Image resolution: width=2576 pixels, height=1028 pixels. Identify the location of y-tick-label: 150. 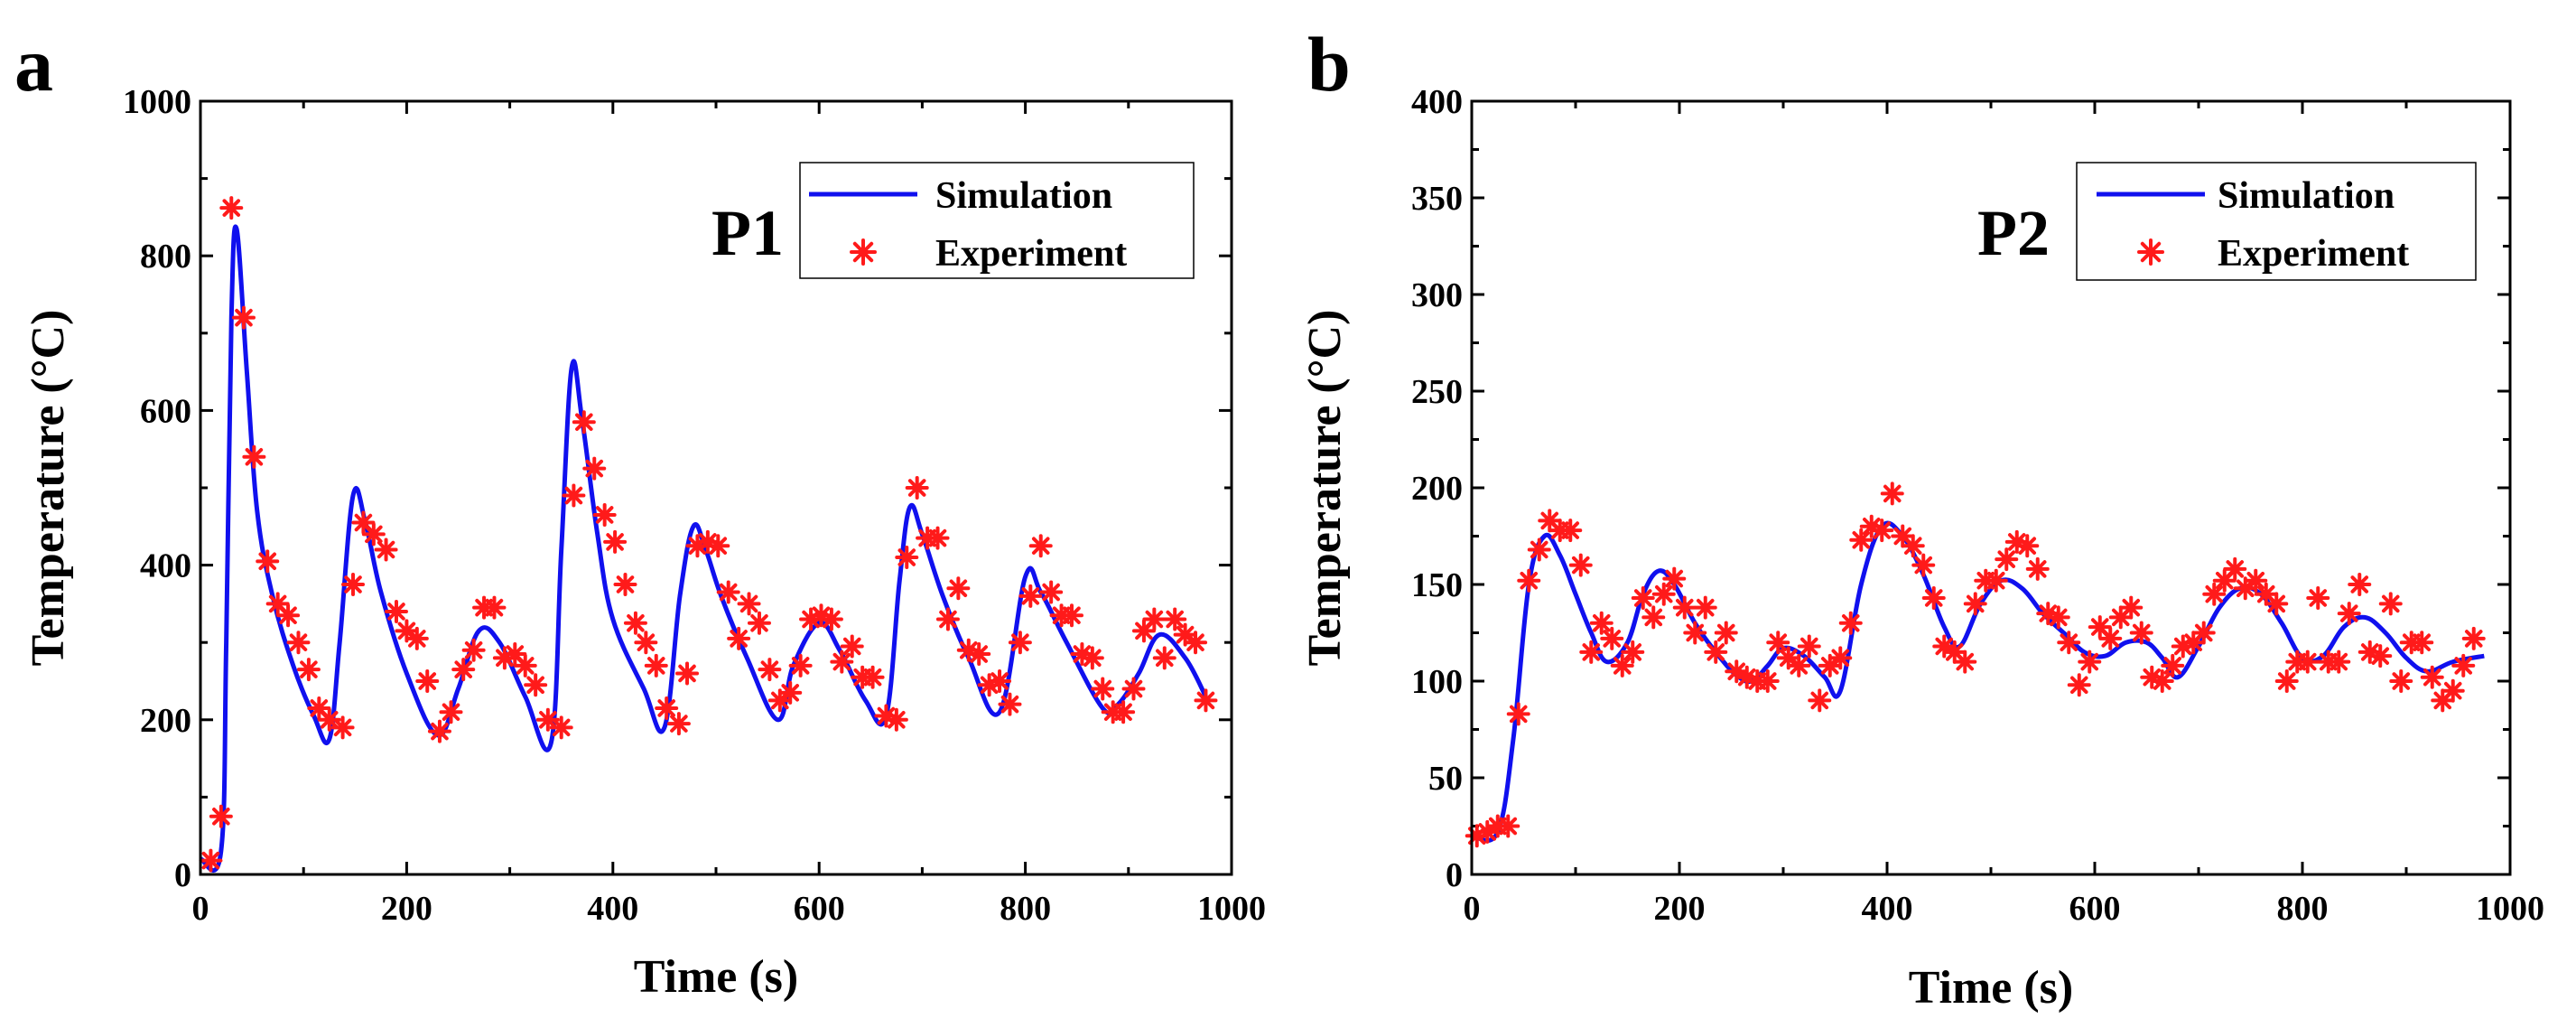
(1437, 585).